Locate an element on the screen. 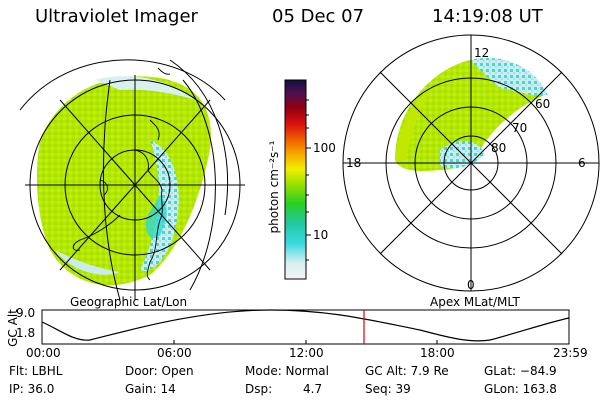  lat-label-70: 70 is located at coordinates (520, 128).